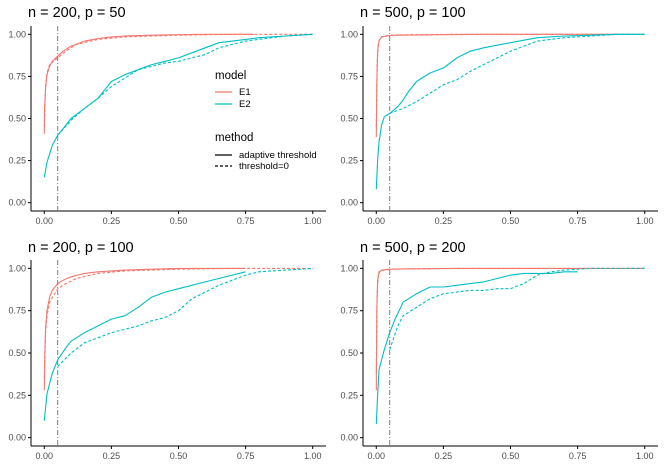  What do you see at coordinates (17, 268) in the screenshot?
I see `y-tick-label-3-4: 1.00` at bounding box center [17, 268].